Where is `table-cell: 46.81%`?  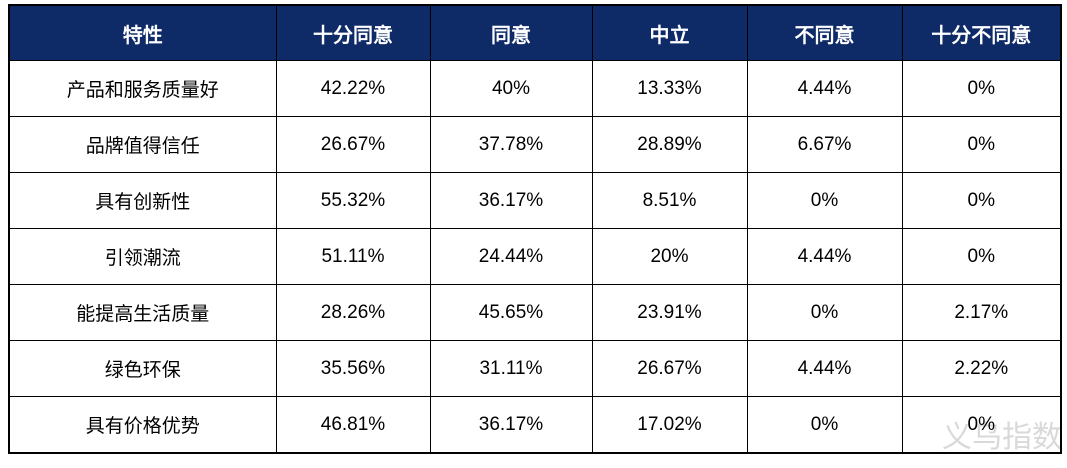 table-cell: 46.81% is located at coordinates (353, 425).